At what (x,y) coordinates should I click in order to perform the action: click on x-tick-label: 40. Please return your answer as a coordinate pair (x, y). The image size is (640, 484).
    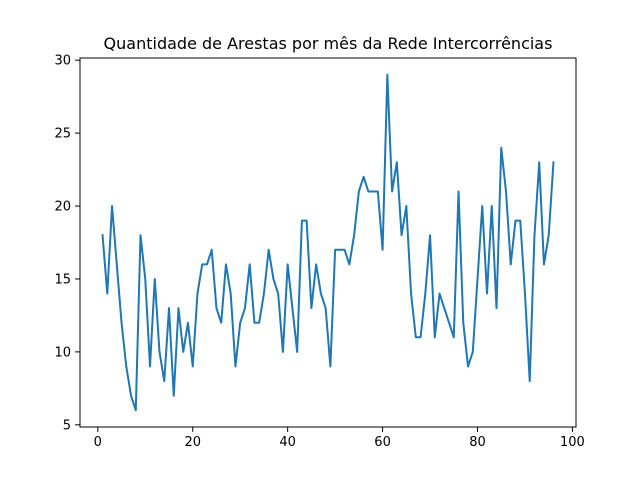
    Looking at the image, I should click on (287, 442).